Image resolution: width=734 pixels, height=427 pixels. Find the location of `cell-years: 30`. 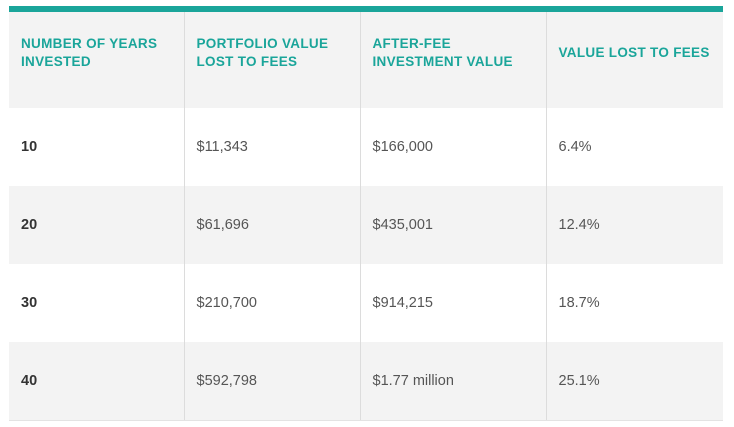

cell-years: 30 is located at coordinates (29, 303).